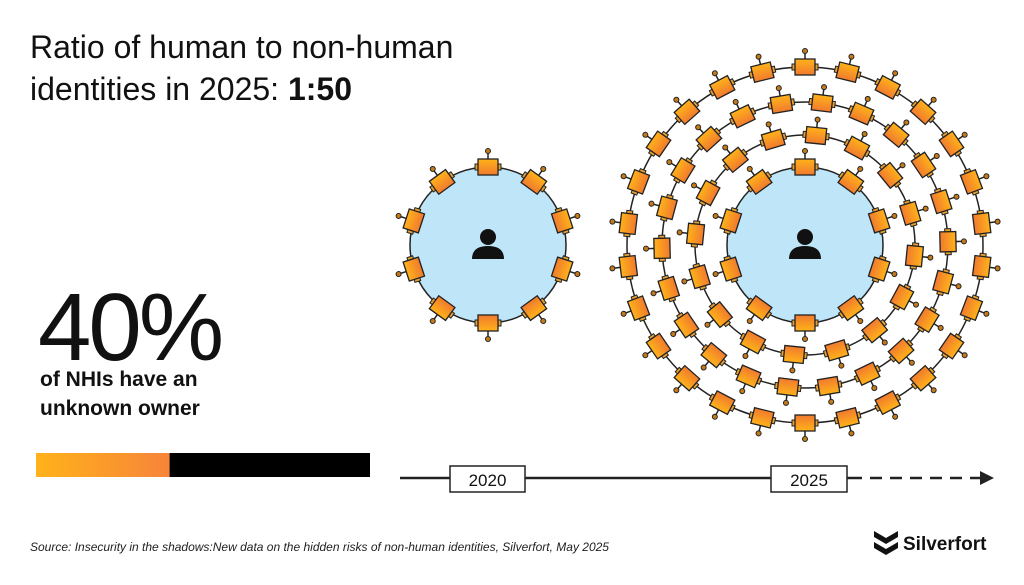 The image size is (1024, 585). Describe the element at coordinates (154, 89) in the screenshot. I see `title-text: identities in 2025:` at that location.